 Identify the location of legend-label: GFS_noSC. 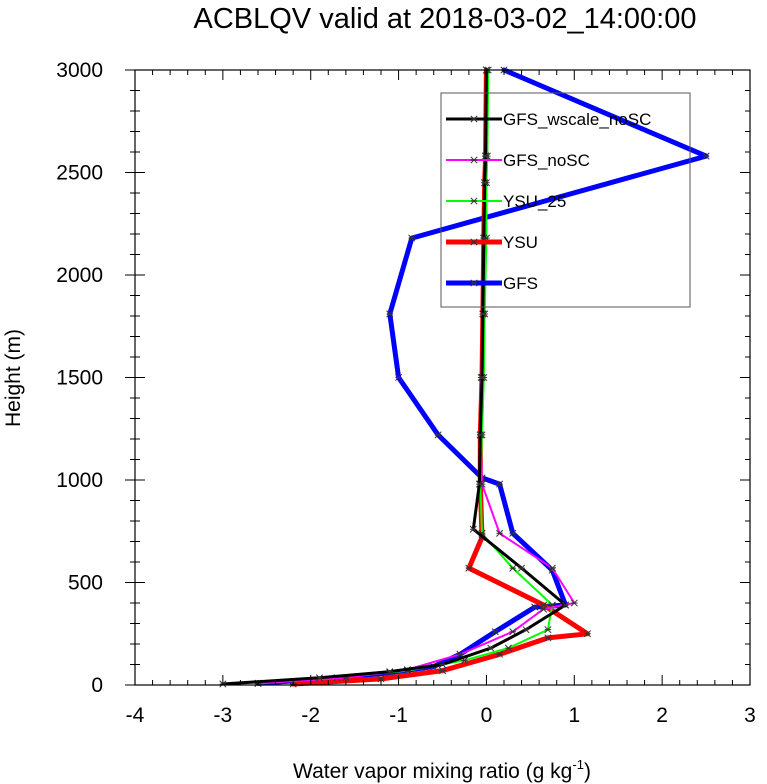
(546, 160).